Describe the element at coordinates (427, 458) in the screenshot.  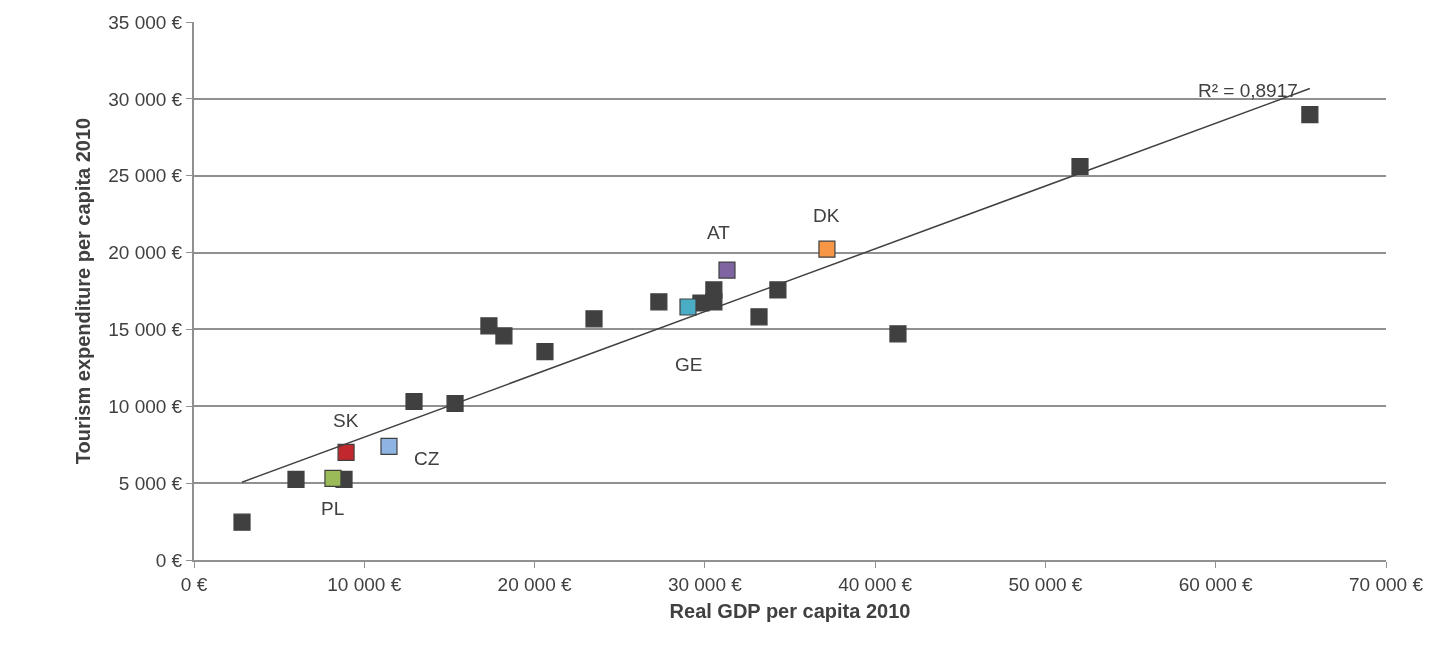
I see `series-label: CZ` at that location.